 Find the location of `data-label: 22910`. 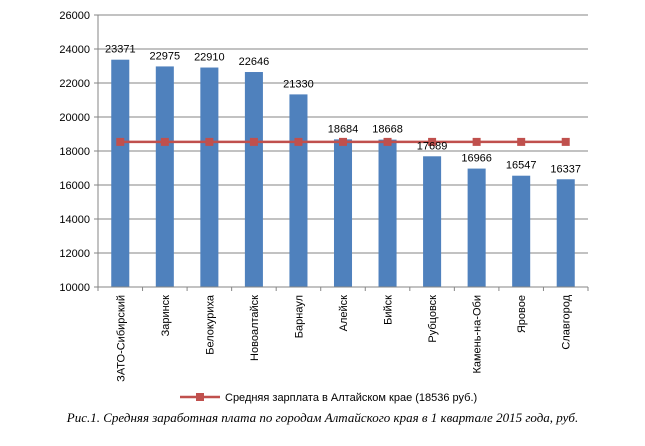

data-label: 22910 is located at coordinates (209, 58).